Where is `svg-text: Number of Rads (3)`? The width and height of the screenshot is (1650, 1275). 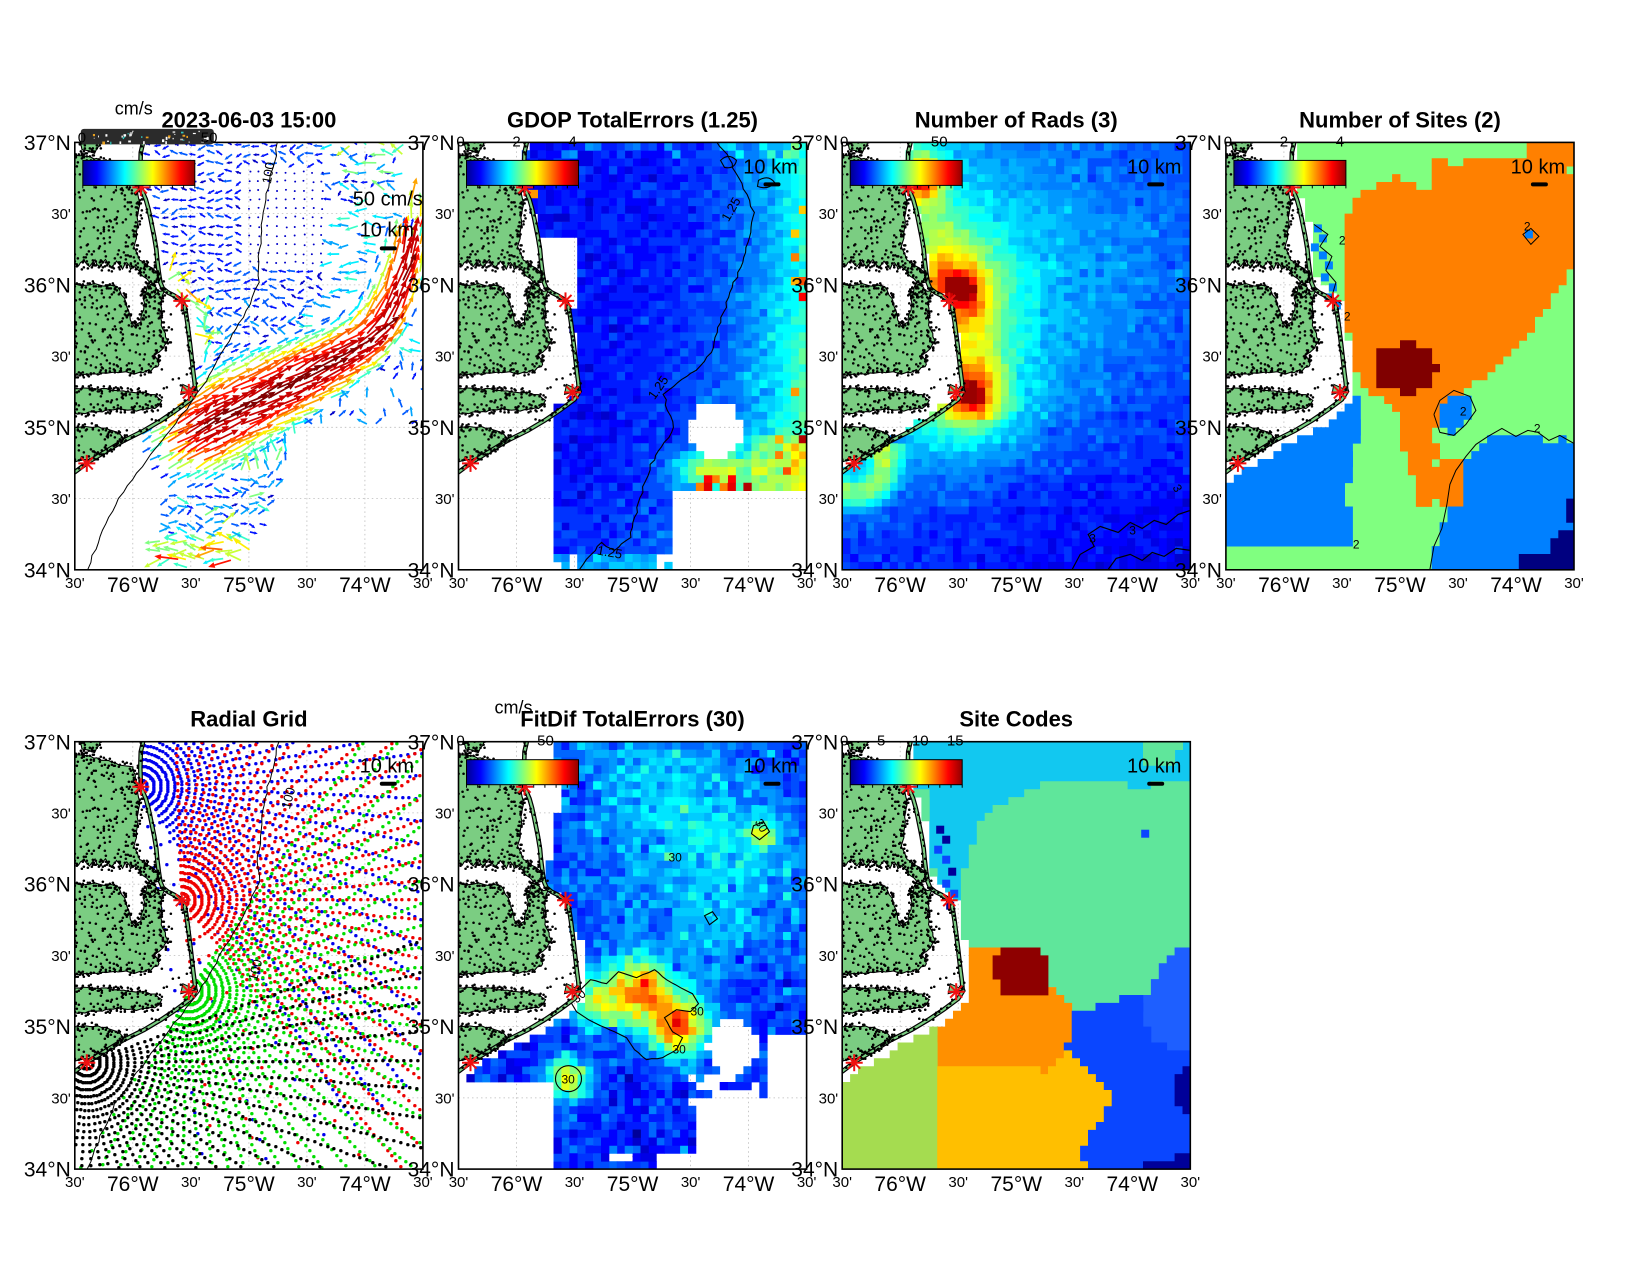
svg-text: Number of Rads (3) is located at coordinates (1016, 119).